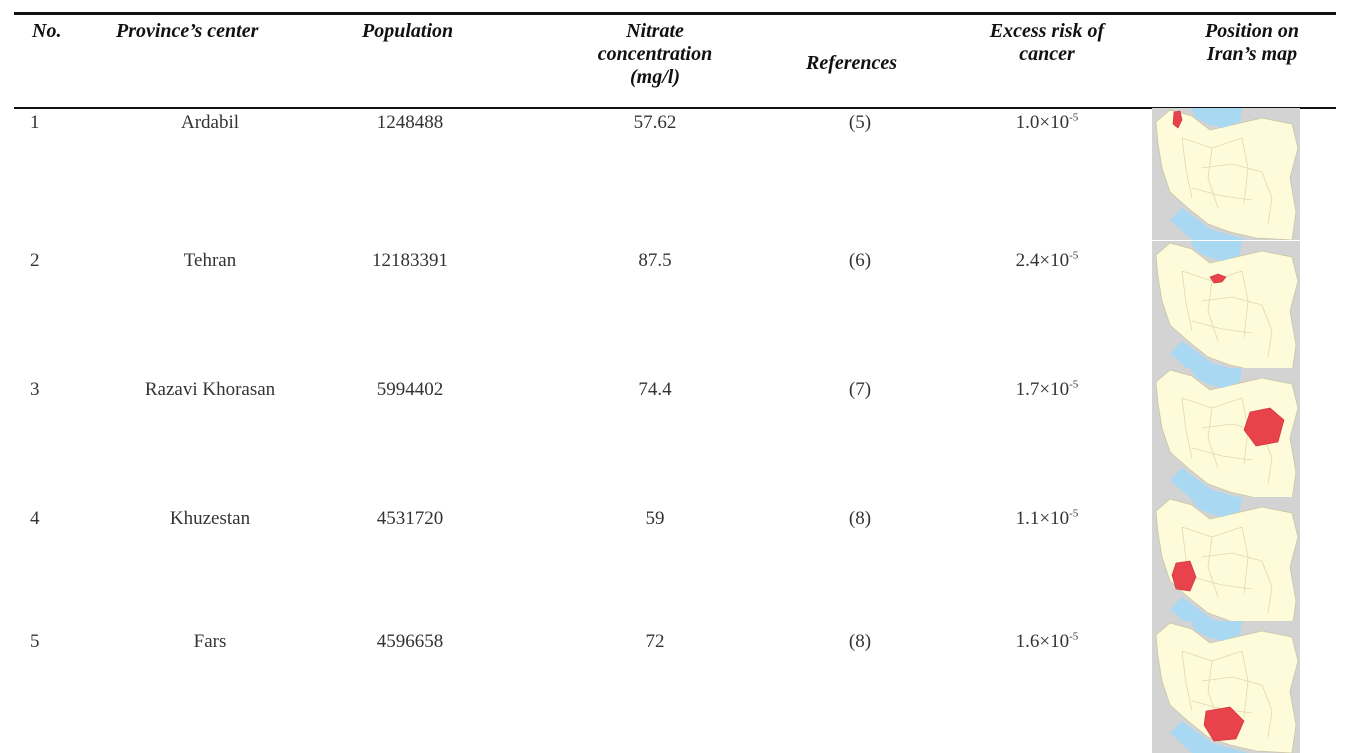 The height and width of the screenshot is (753, 1348). What do you see at coordinates (675, 108) in the screenshot?
I see `header-bottom-rule` at bounding box center [675, 108].